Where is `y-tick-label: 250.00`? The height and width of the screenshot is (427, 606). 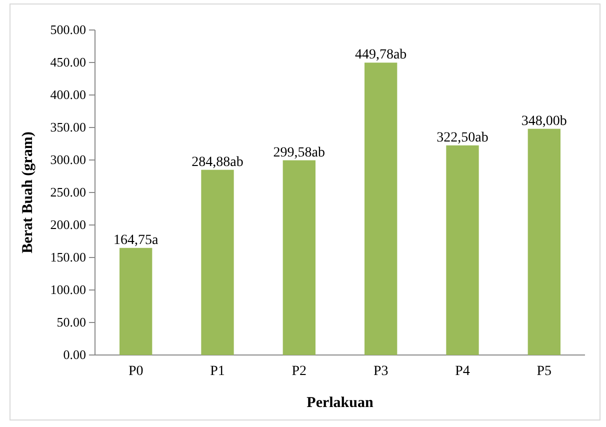 y-tick-label: 250.00 is located at coordinates (68, 192).